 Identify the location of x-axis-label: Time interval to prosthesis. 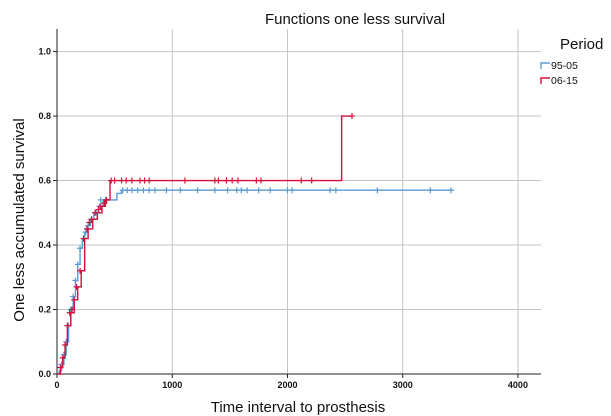
(298, 407).